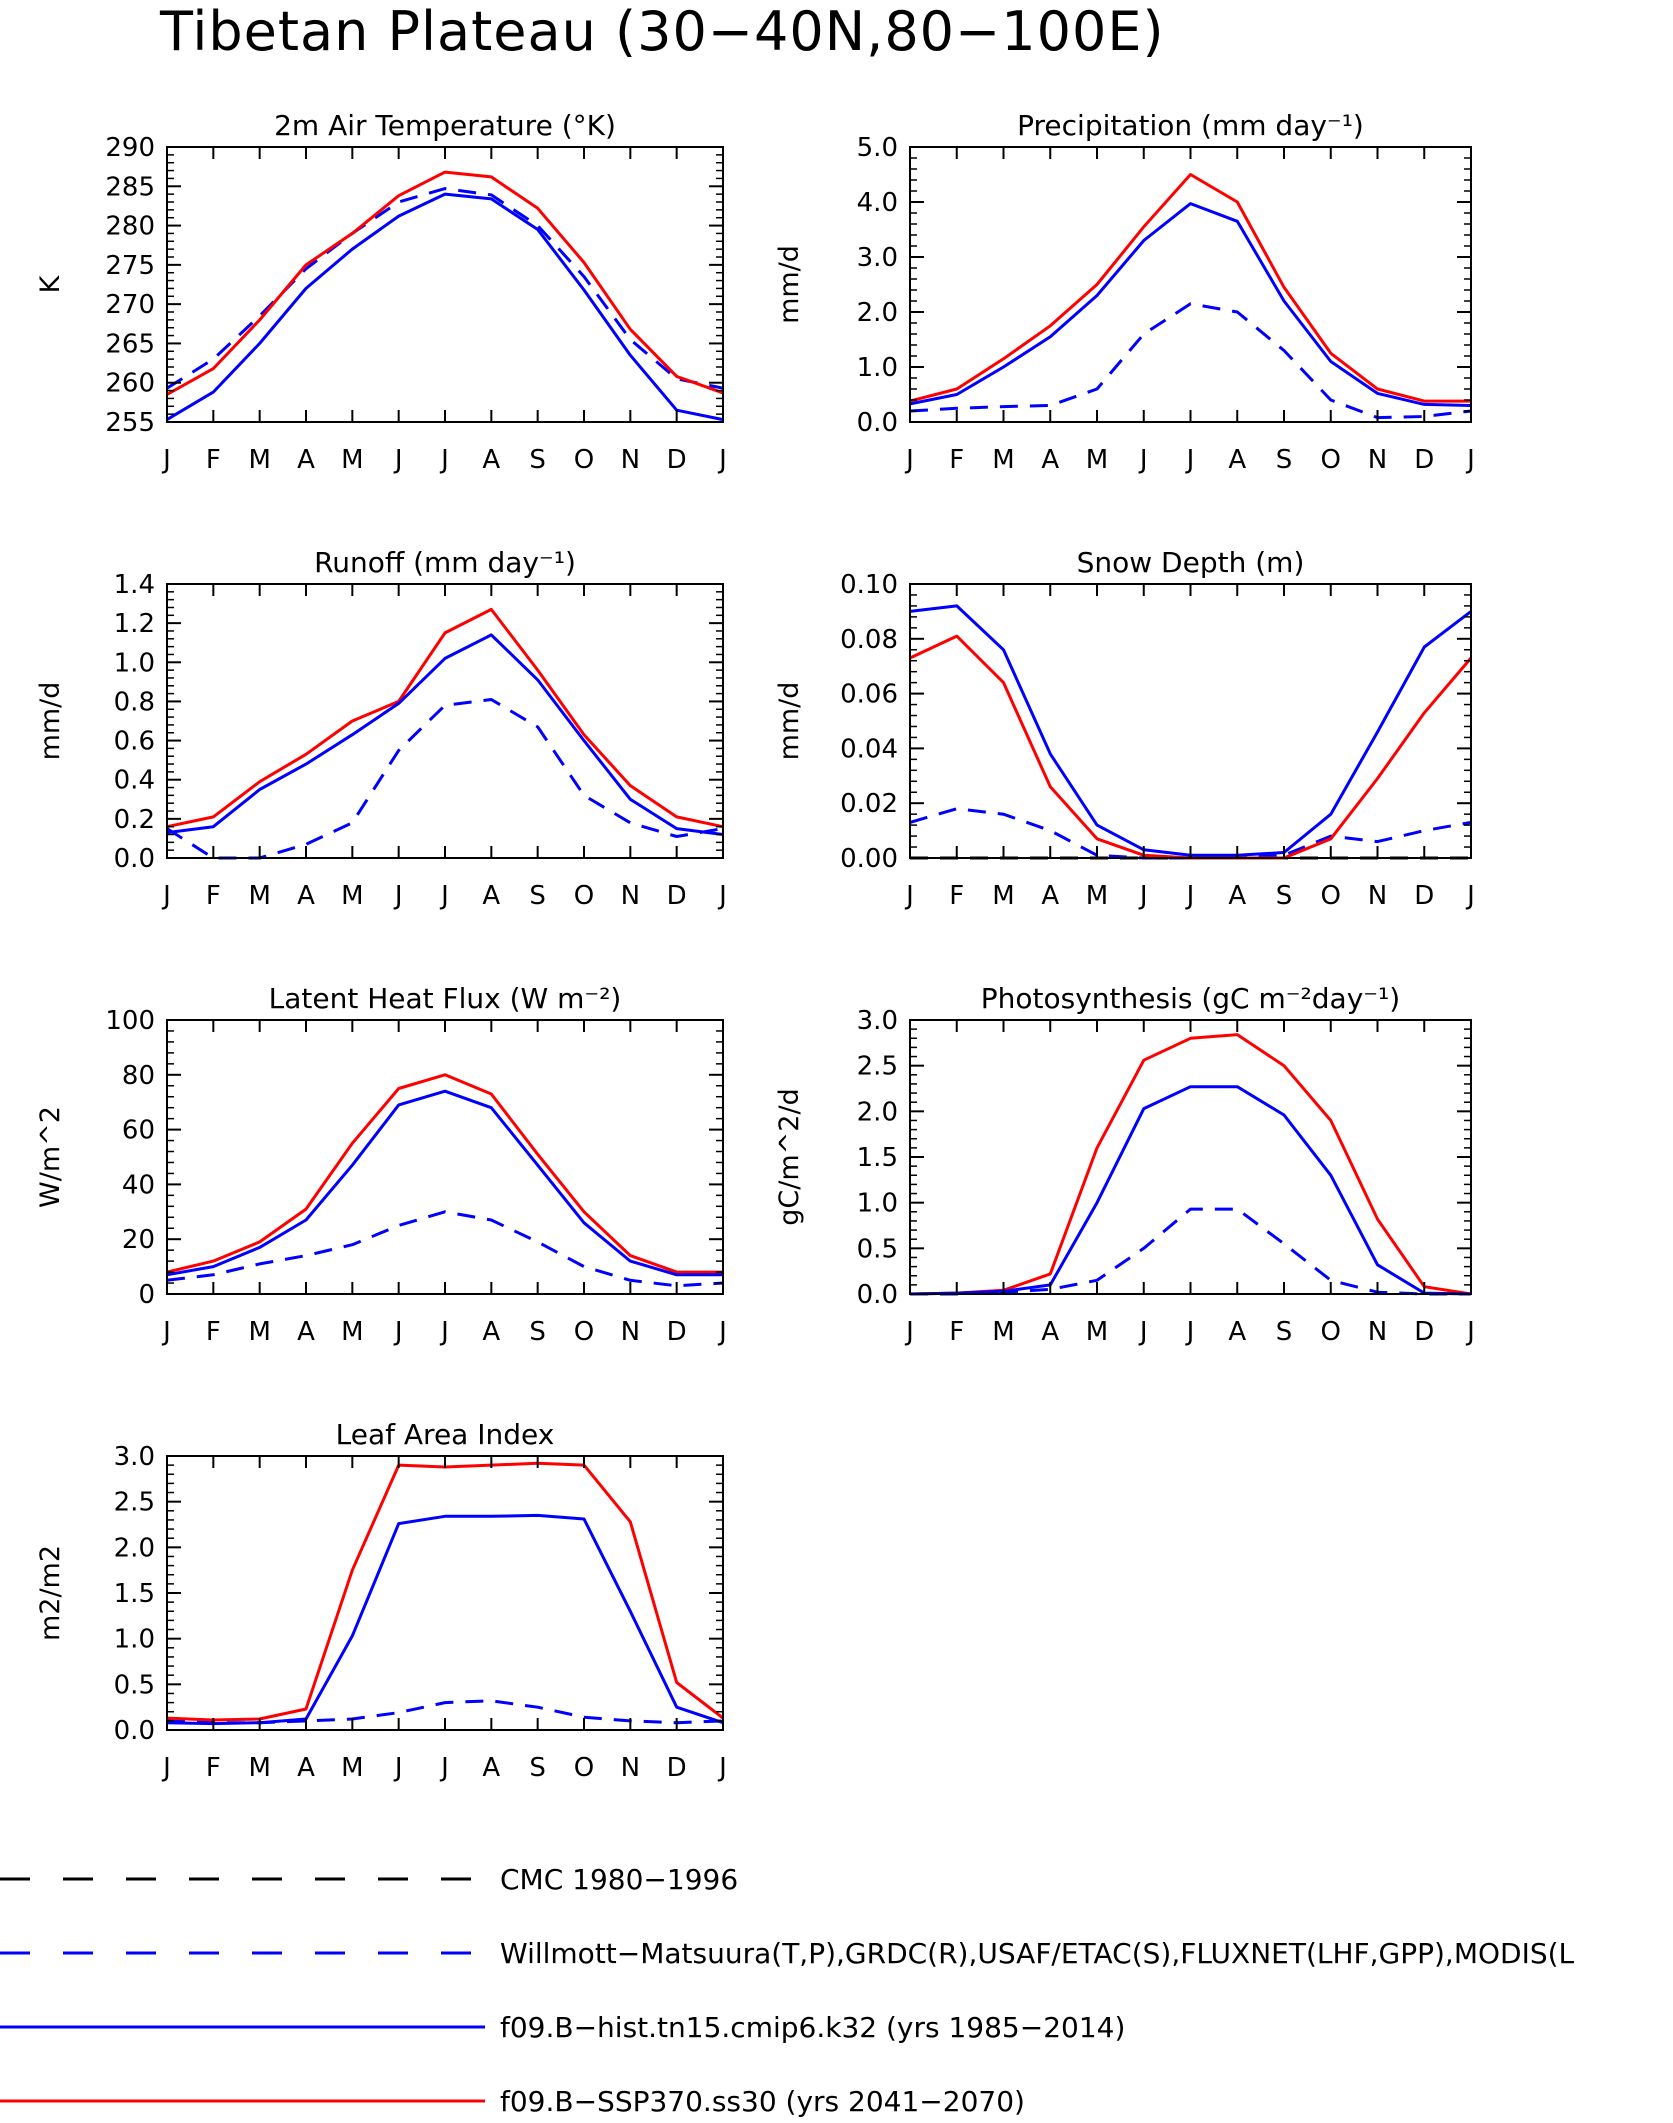 The width and height of the screenshot is (1673, 2123). I want to click on y-tick-label: 100, so click(130, 1021).